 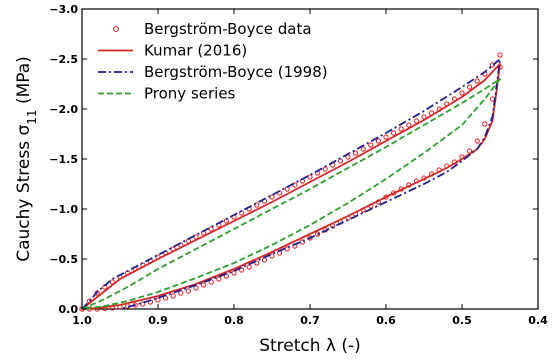 What do you see at coordinates (69, 309) in the screenshot?
I see `y-tick-label: 0.0` at bounding box center [69, 309].